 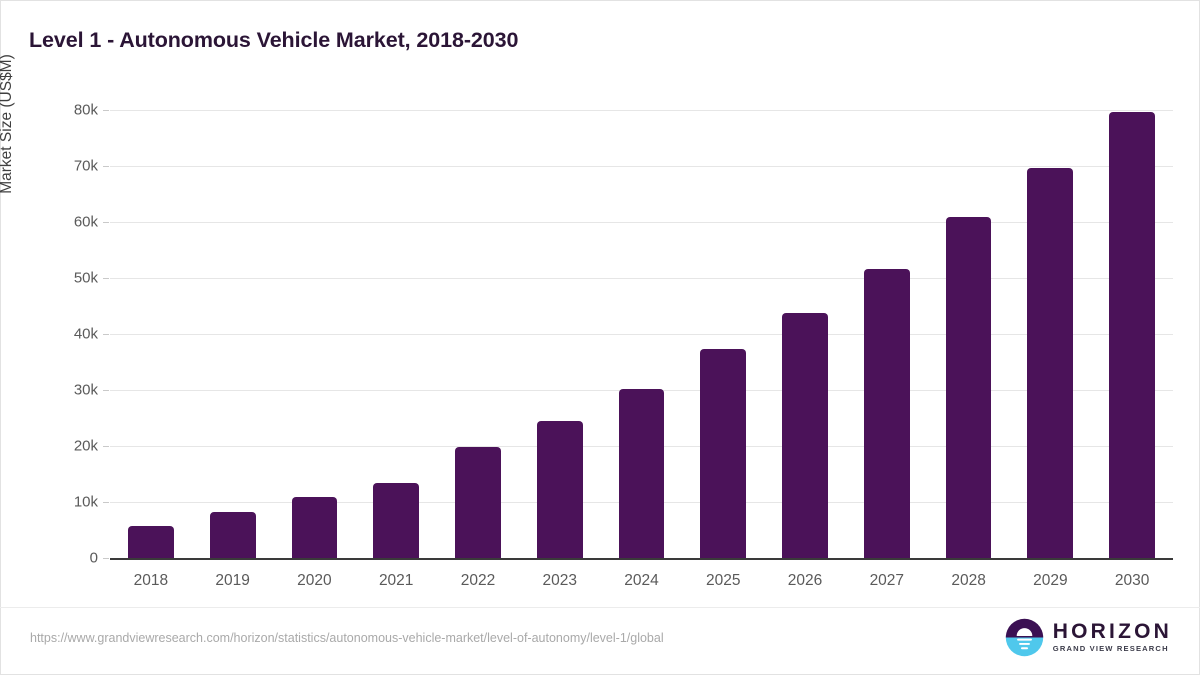 I want to click on y-axis-tick-label: 60k, so click(x=85, y=222).